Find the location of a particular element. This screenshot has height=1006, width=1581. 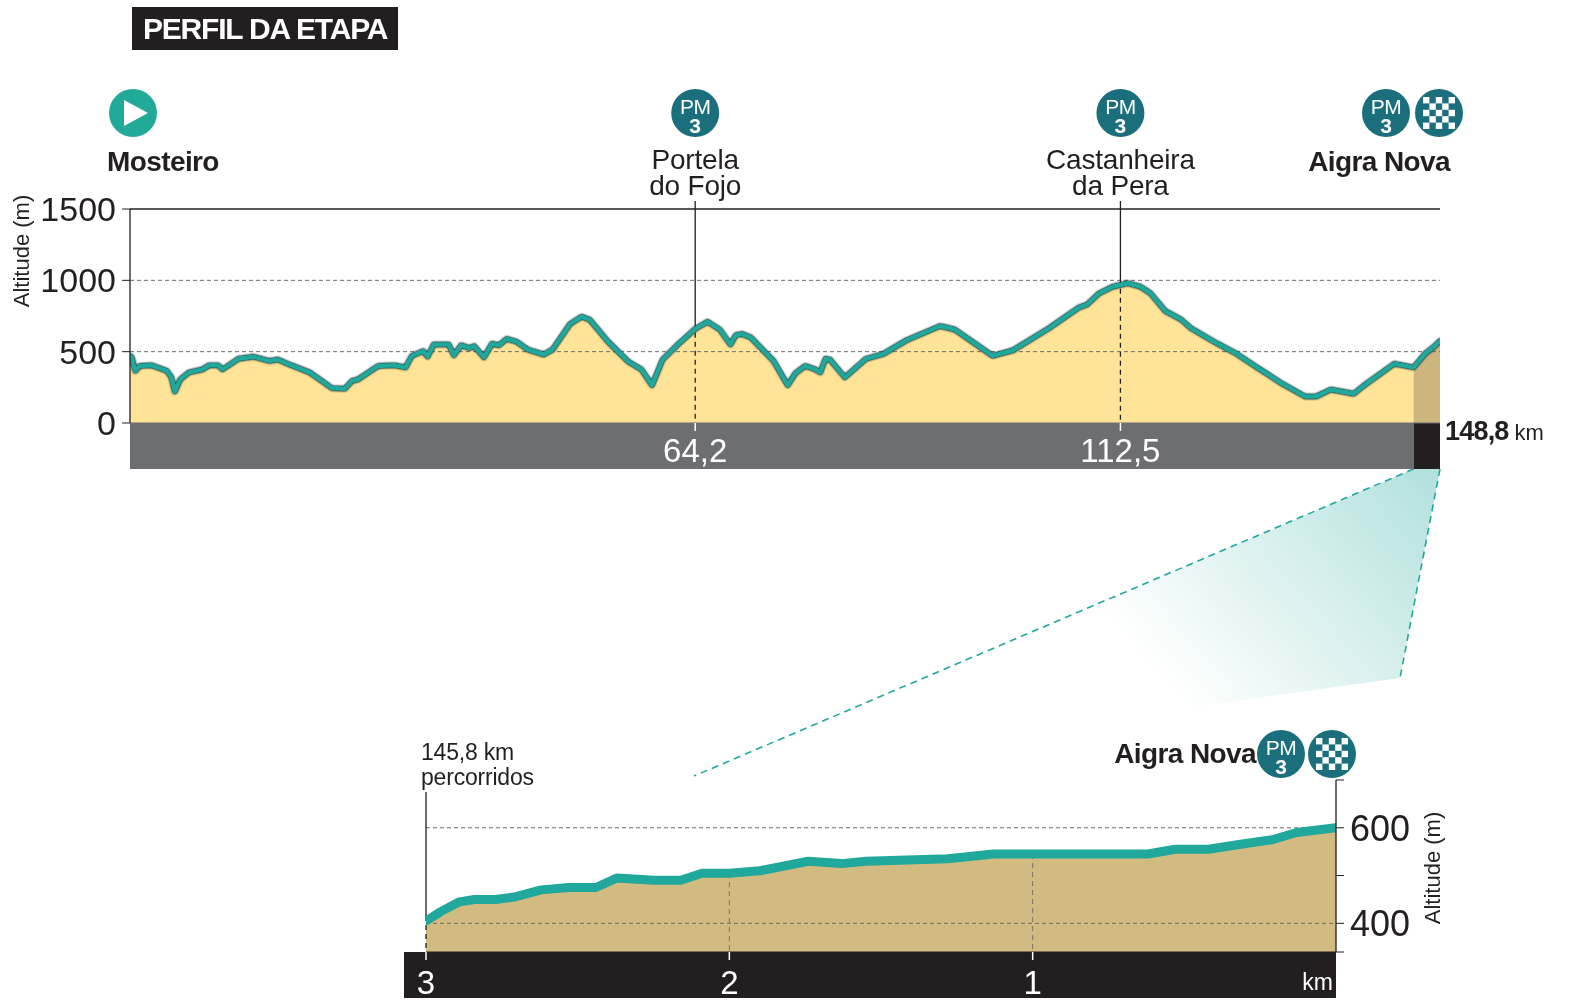

ref-line-label: Castanheira da Pera is located at coordinates (1120, 172).